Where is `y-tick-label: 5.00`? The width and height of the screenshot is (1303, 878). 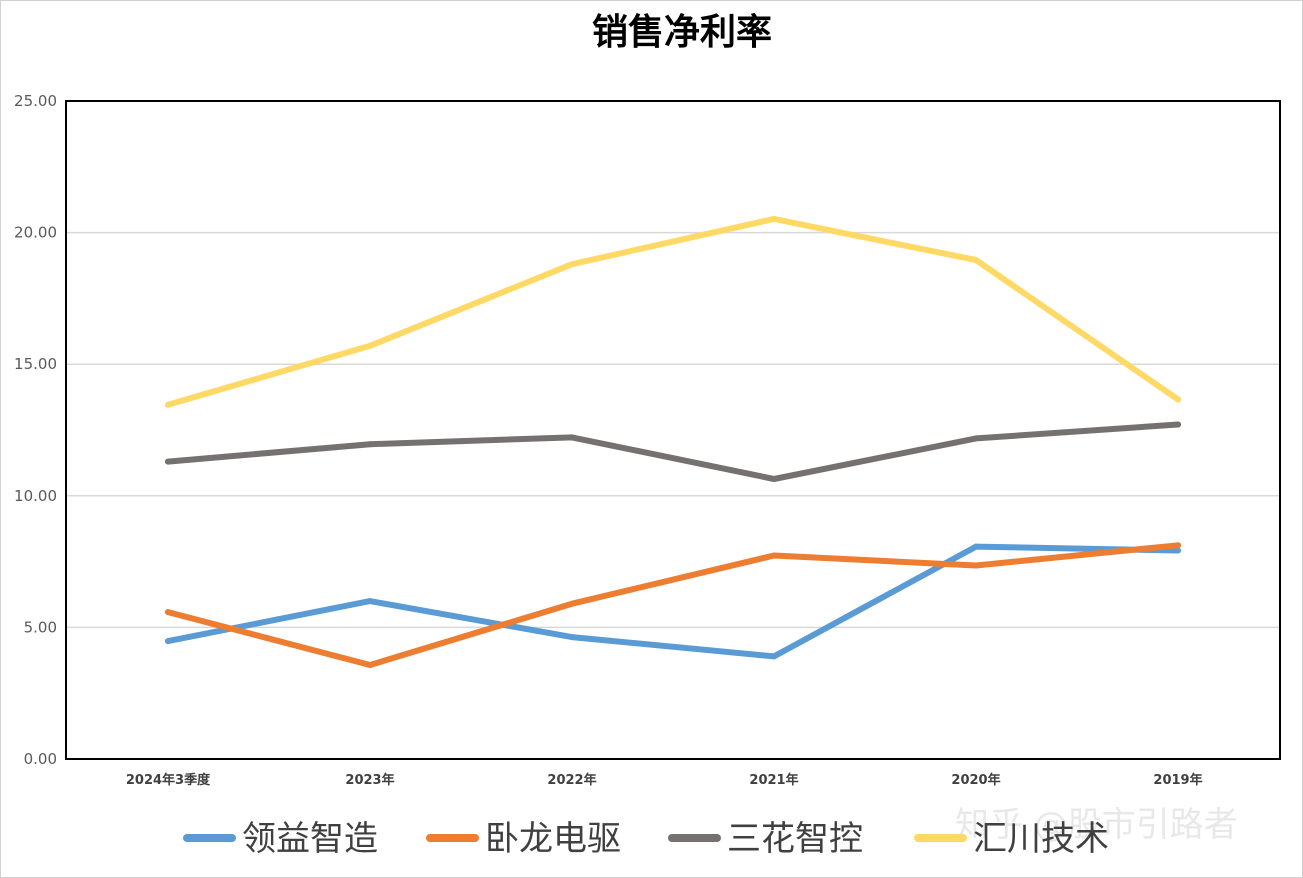 y-tick-label: 5.00 is located at coordinates (40, 627).